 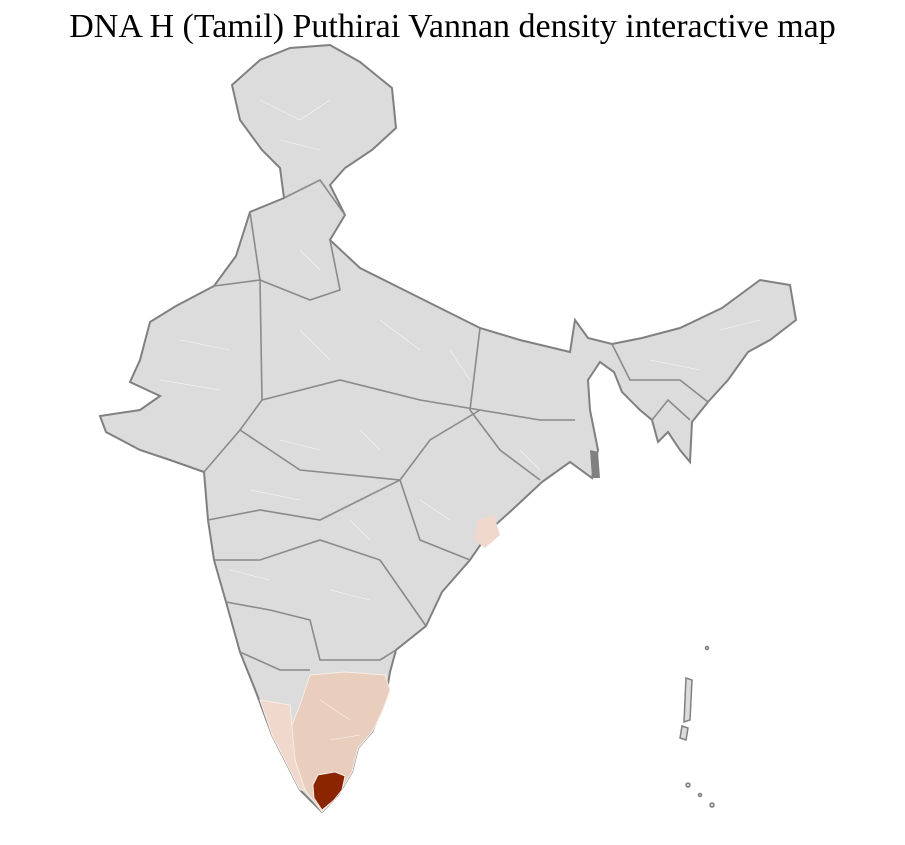 I want to click on sundarbans-delta, so click(x=595, y=464).